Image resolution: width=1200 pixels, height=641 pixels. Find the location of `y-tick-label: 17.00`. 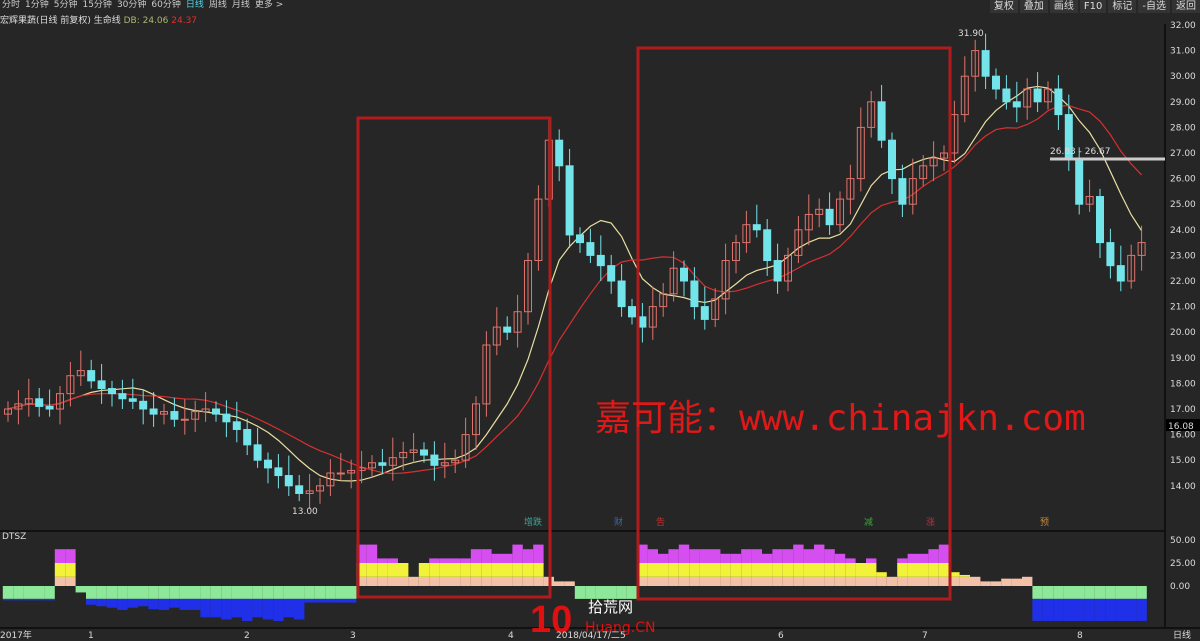

y-tick-label: 17.00 is located at coordinates (1183, 410).